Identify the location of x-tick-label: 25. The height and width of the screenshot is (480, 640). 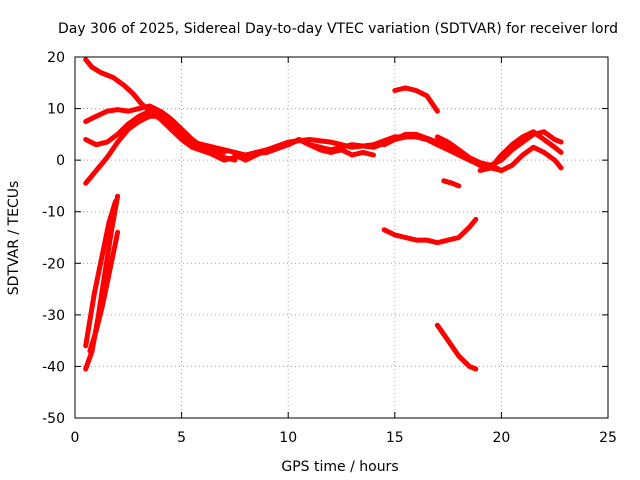
(608, 438).